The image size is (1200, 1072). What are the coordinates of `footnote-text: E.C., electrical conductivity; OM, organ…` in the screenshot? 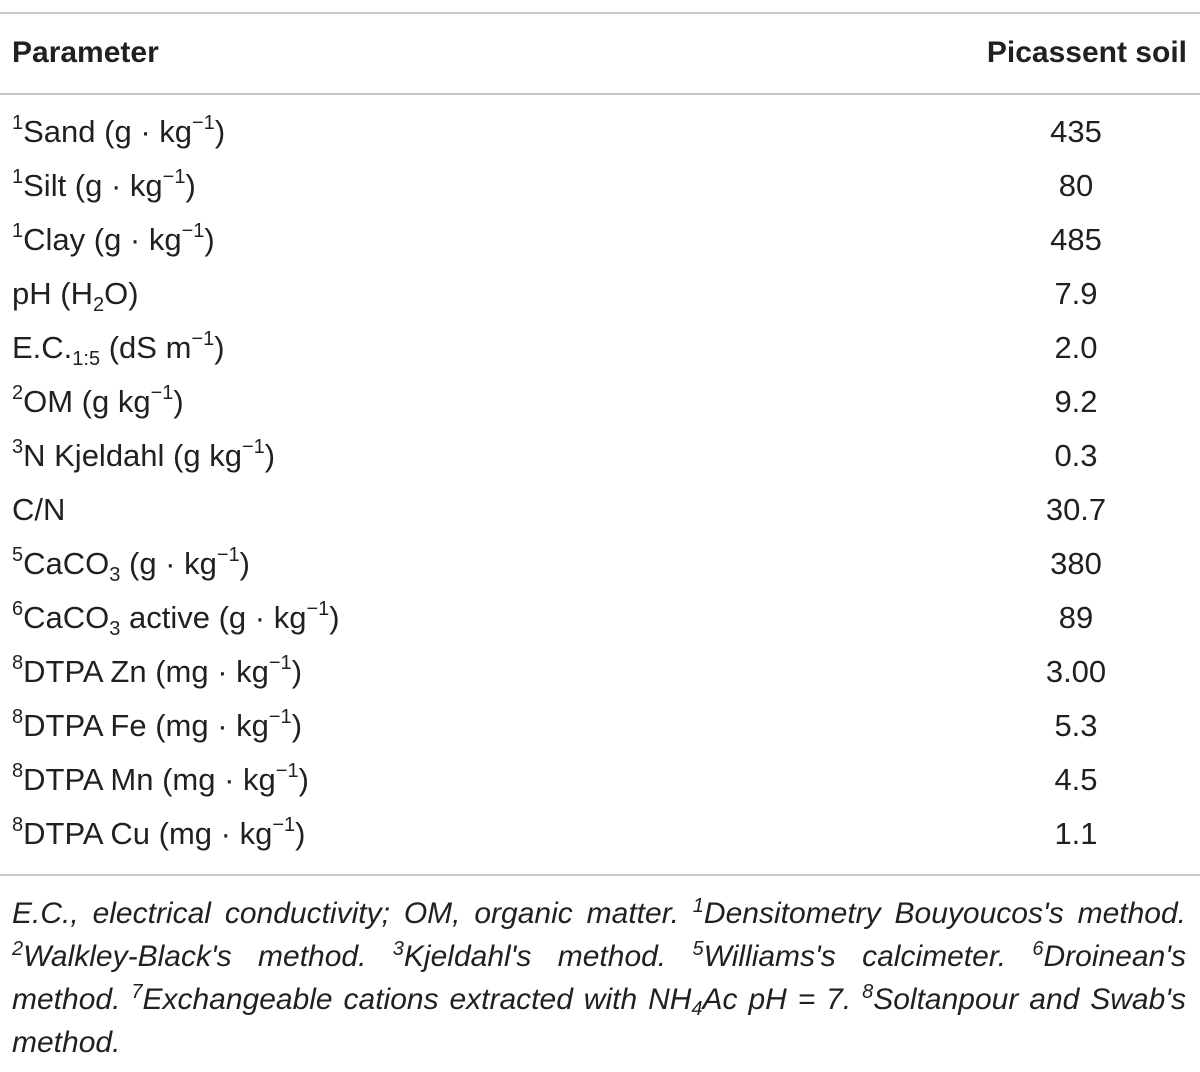 It's located at (352, 913).